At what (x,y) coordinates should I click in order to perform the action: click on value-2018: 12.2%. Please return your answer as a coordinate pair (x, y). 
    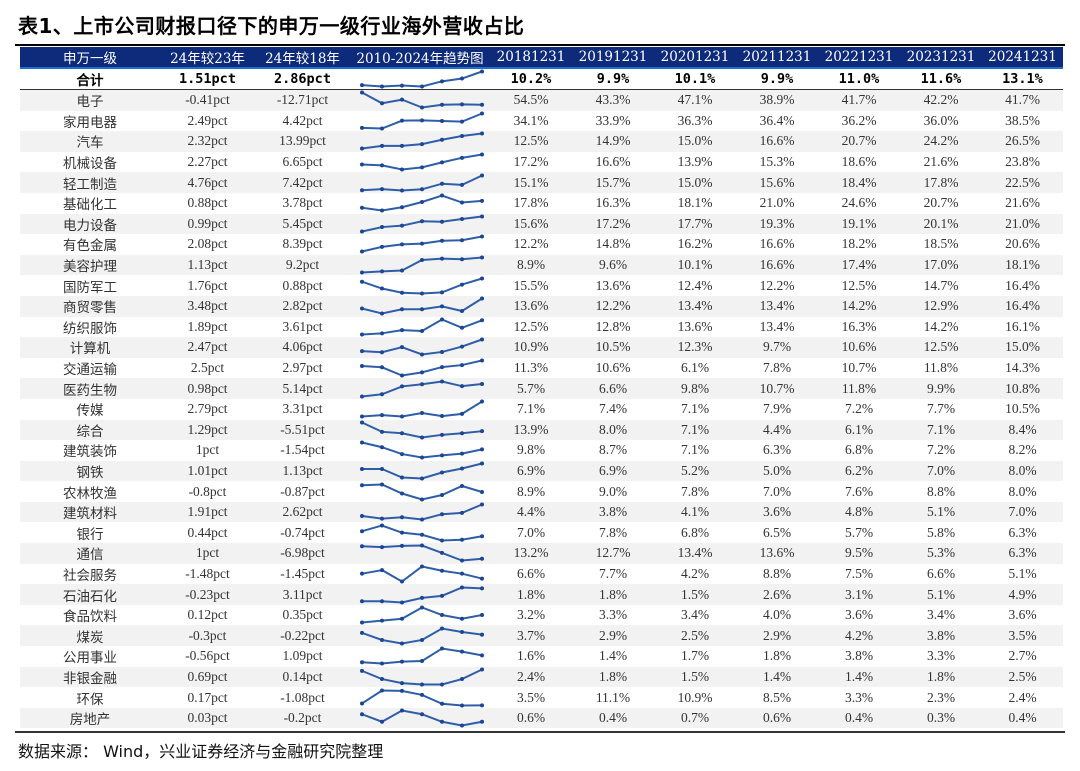
    Looking at the image, I should click on (531, 244).